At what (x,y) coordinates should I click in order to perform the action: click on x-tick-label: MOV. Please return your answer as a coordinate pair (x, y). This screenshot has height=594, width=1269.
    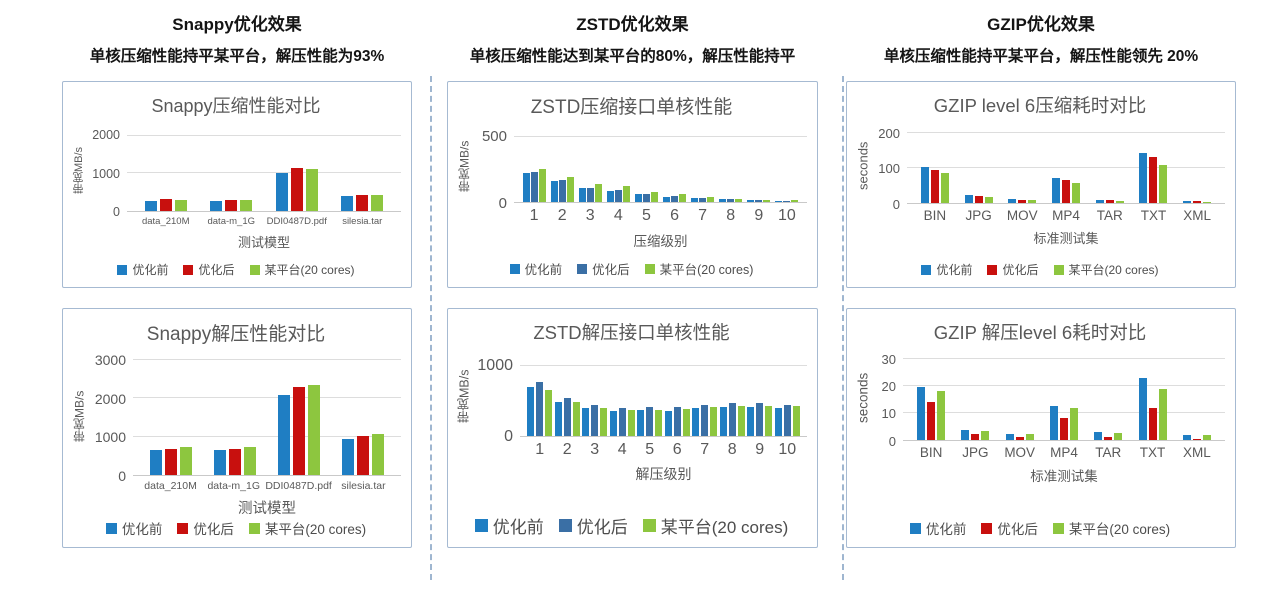
    Looking at the image, I should click on (1020, 452).